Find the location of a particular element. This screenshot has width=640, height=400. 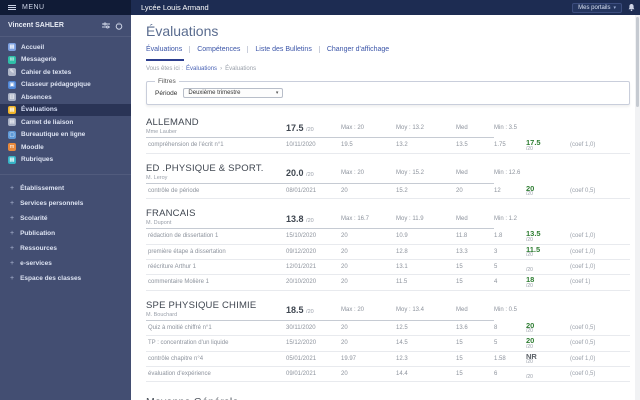

evaluation-min: 3 is located at coordinates (496, 251).